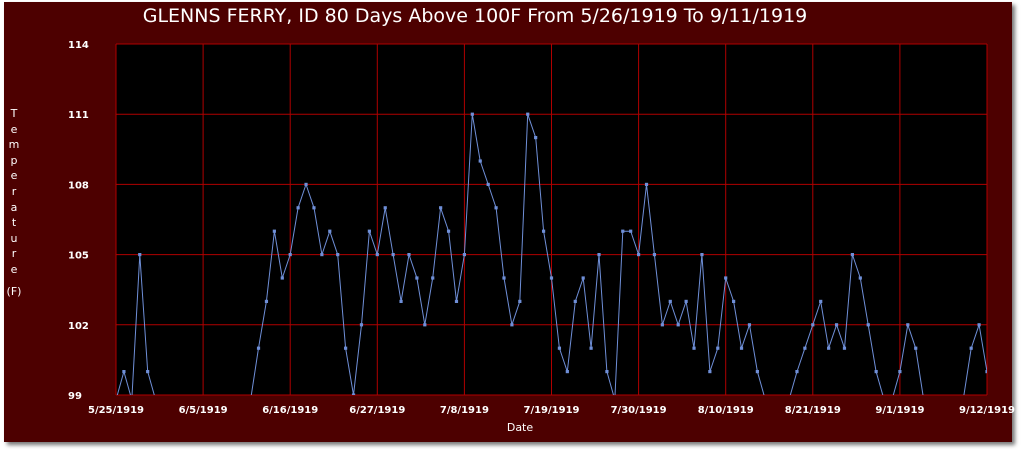  I want to click on x-tick-label: 7/8/1919, so click(464, 410).